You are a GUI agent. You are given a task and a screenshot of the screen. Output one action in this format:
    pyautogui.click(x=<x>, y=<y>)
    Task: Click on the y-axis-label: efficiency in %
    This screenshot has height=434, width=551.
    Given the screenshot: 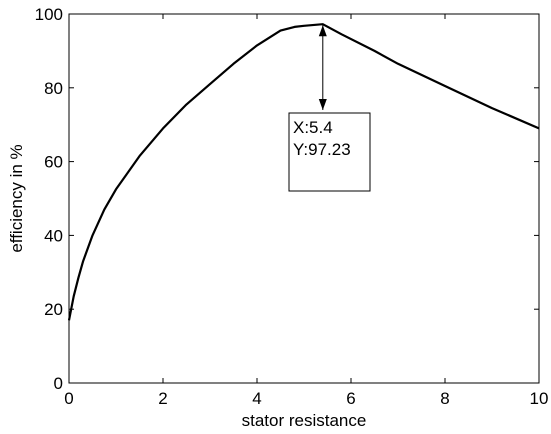 What is the action you would take?
    pyautogui.click(x=16, y=198)
    